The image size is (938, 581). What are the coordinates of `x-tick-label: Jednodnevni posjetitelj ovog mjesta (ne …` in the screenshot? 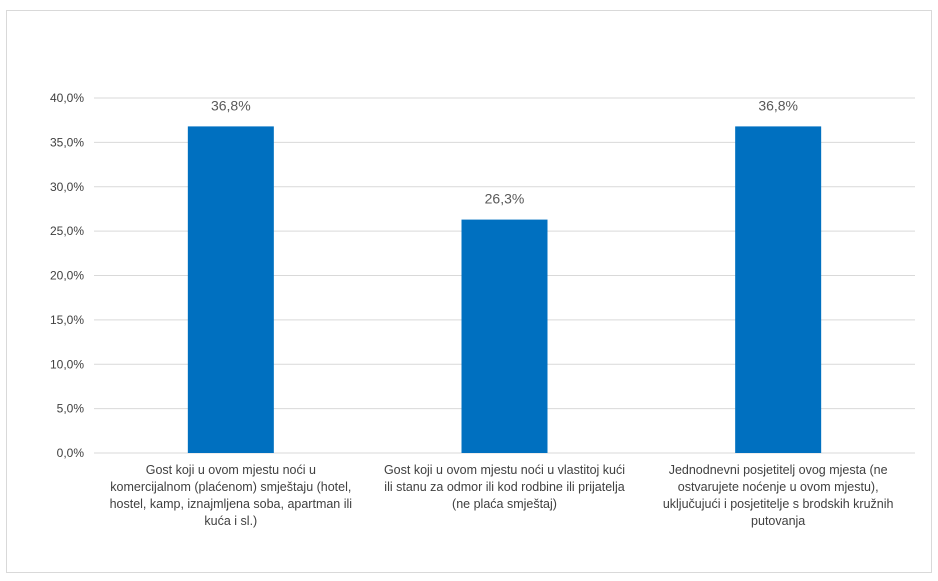 It's located at (778, 495).